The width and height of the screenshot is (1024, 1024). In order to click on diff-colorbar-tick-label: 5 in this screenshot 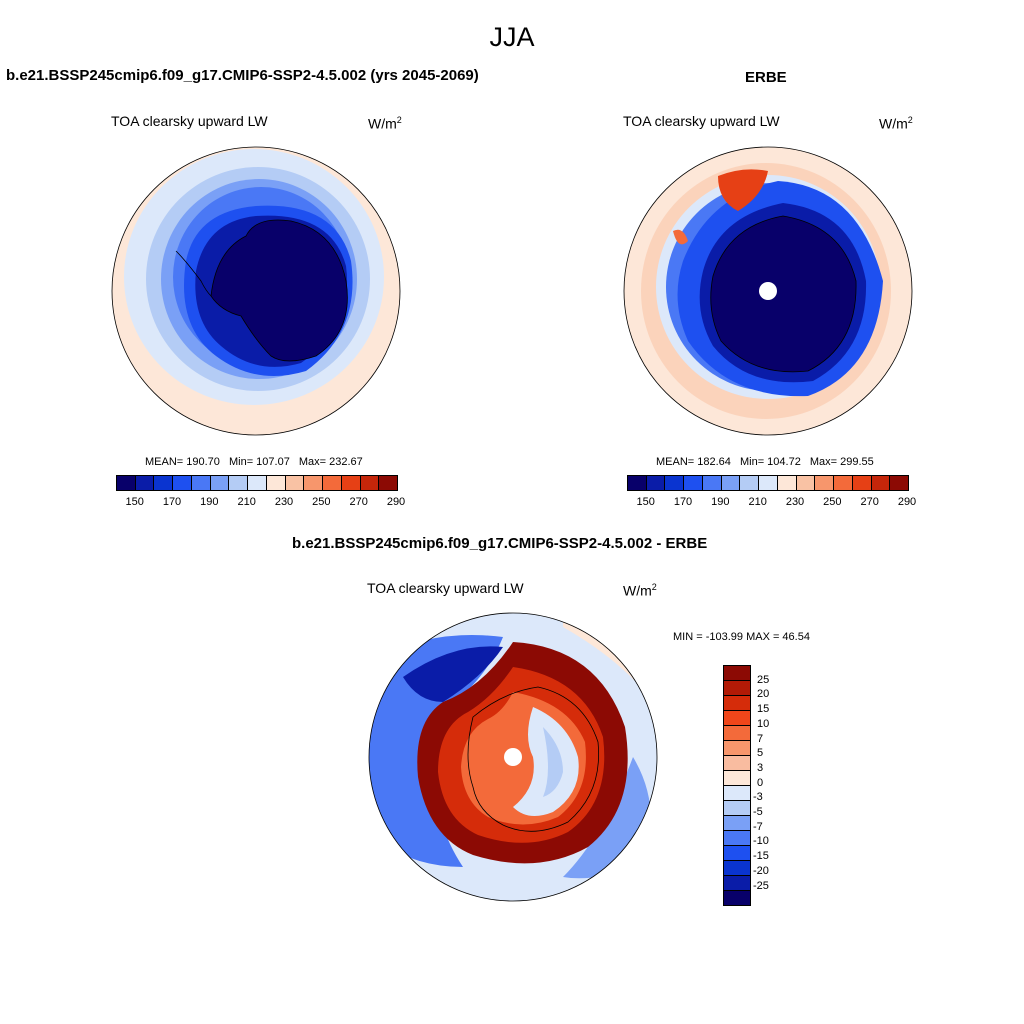, I will do `click(760, 753)`.